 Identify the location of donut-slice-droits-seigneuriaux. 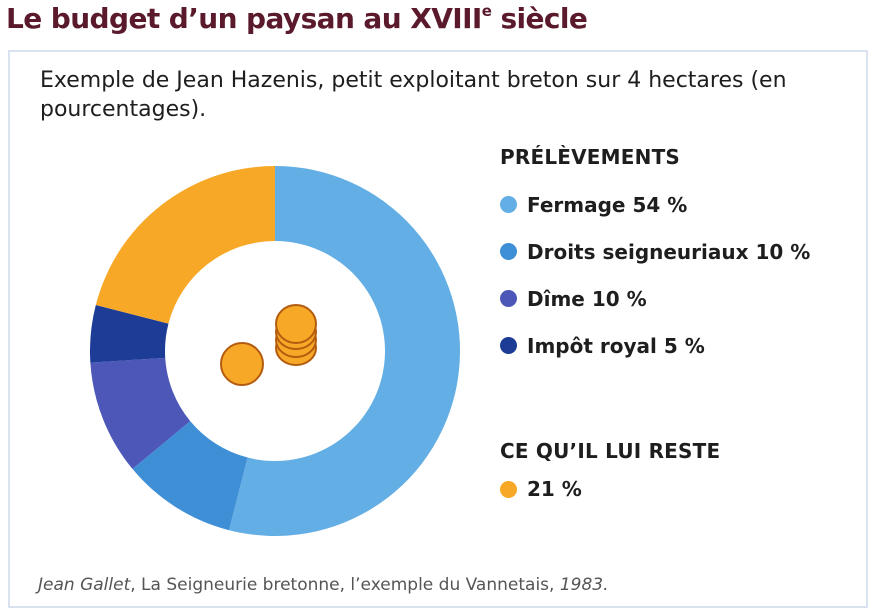
(190, 476).